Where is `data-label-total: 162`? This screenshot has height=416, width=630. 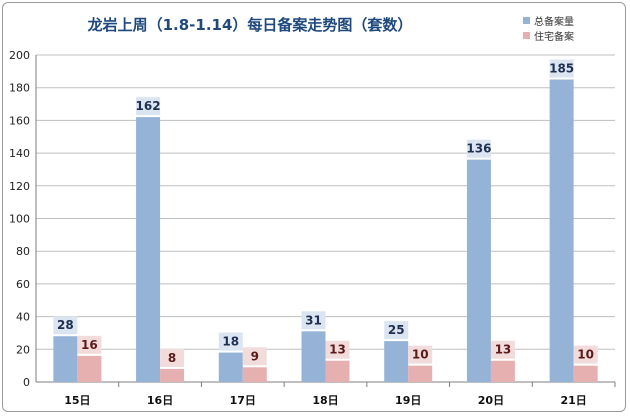 data-label-total: 162 is located at coordinates (148, 106).